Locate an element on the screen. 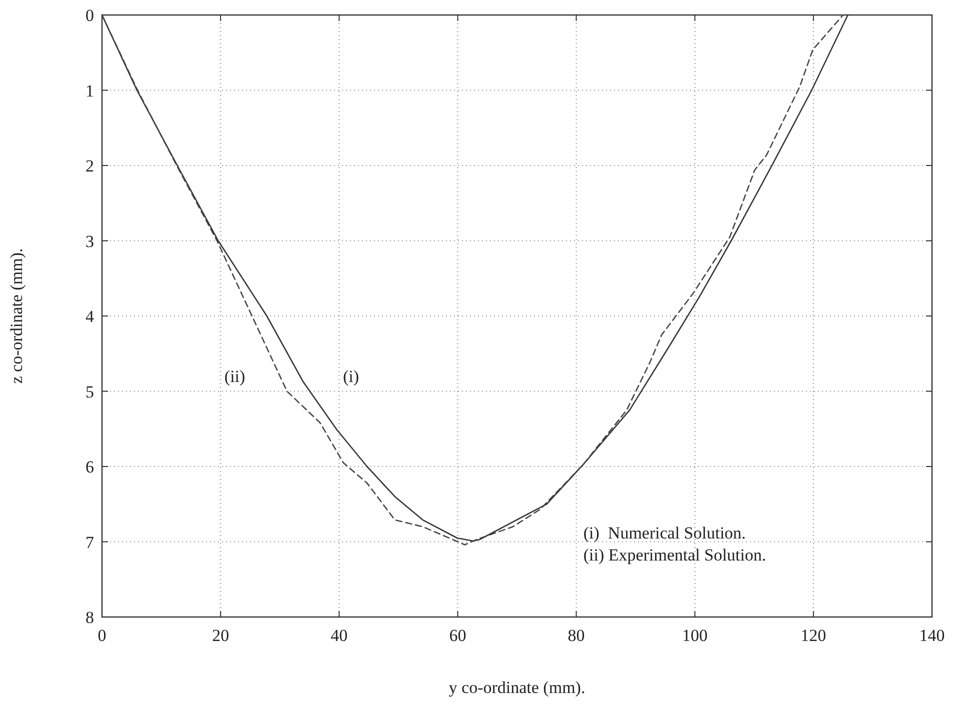  x-tick-label: 60 is located at coordinates (457, 635).